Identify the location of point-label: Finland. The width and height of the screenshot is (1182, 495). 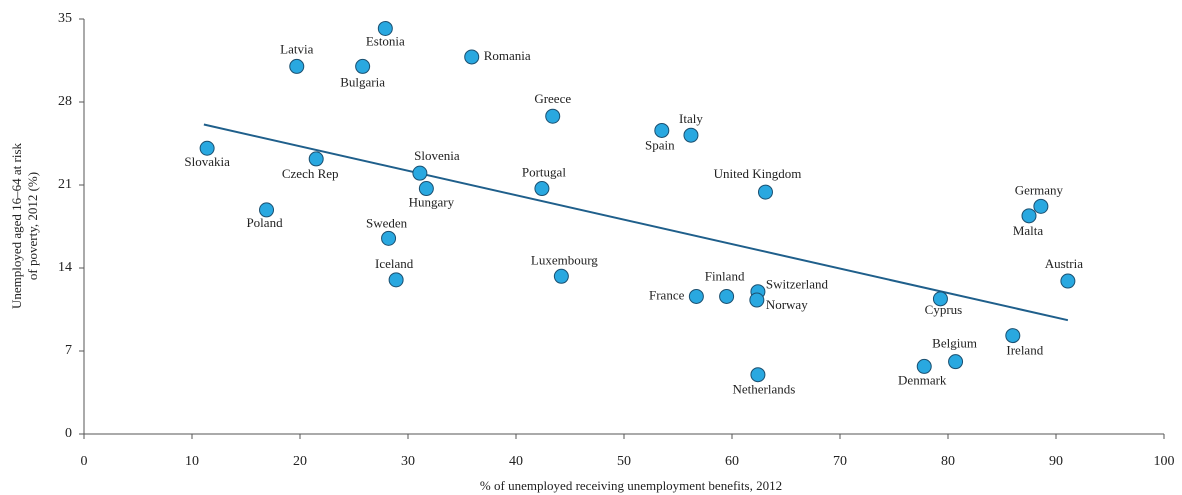
(725, 275).